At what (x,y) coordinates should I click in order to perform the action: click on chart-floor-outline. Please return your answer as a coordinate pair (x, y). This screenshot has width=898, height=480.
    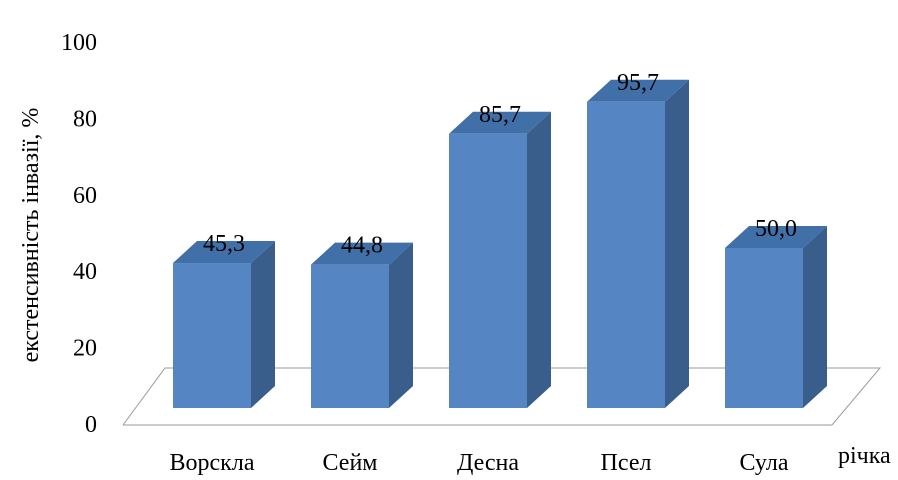
    Looking at the image, I should click on (502, 396).